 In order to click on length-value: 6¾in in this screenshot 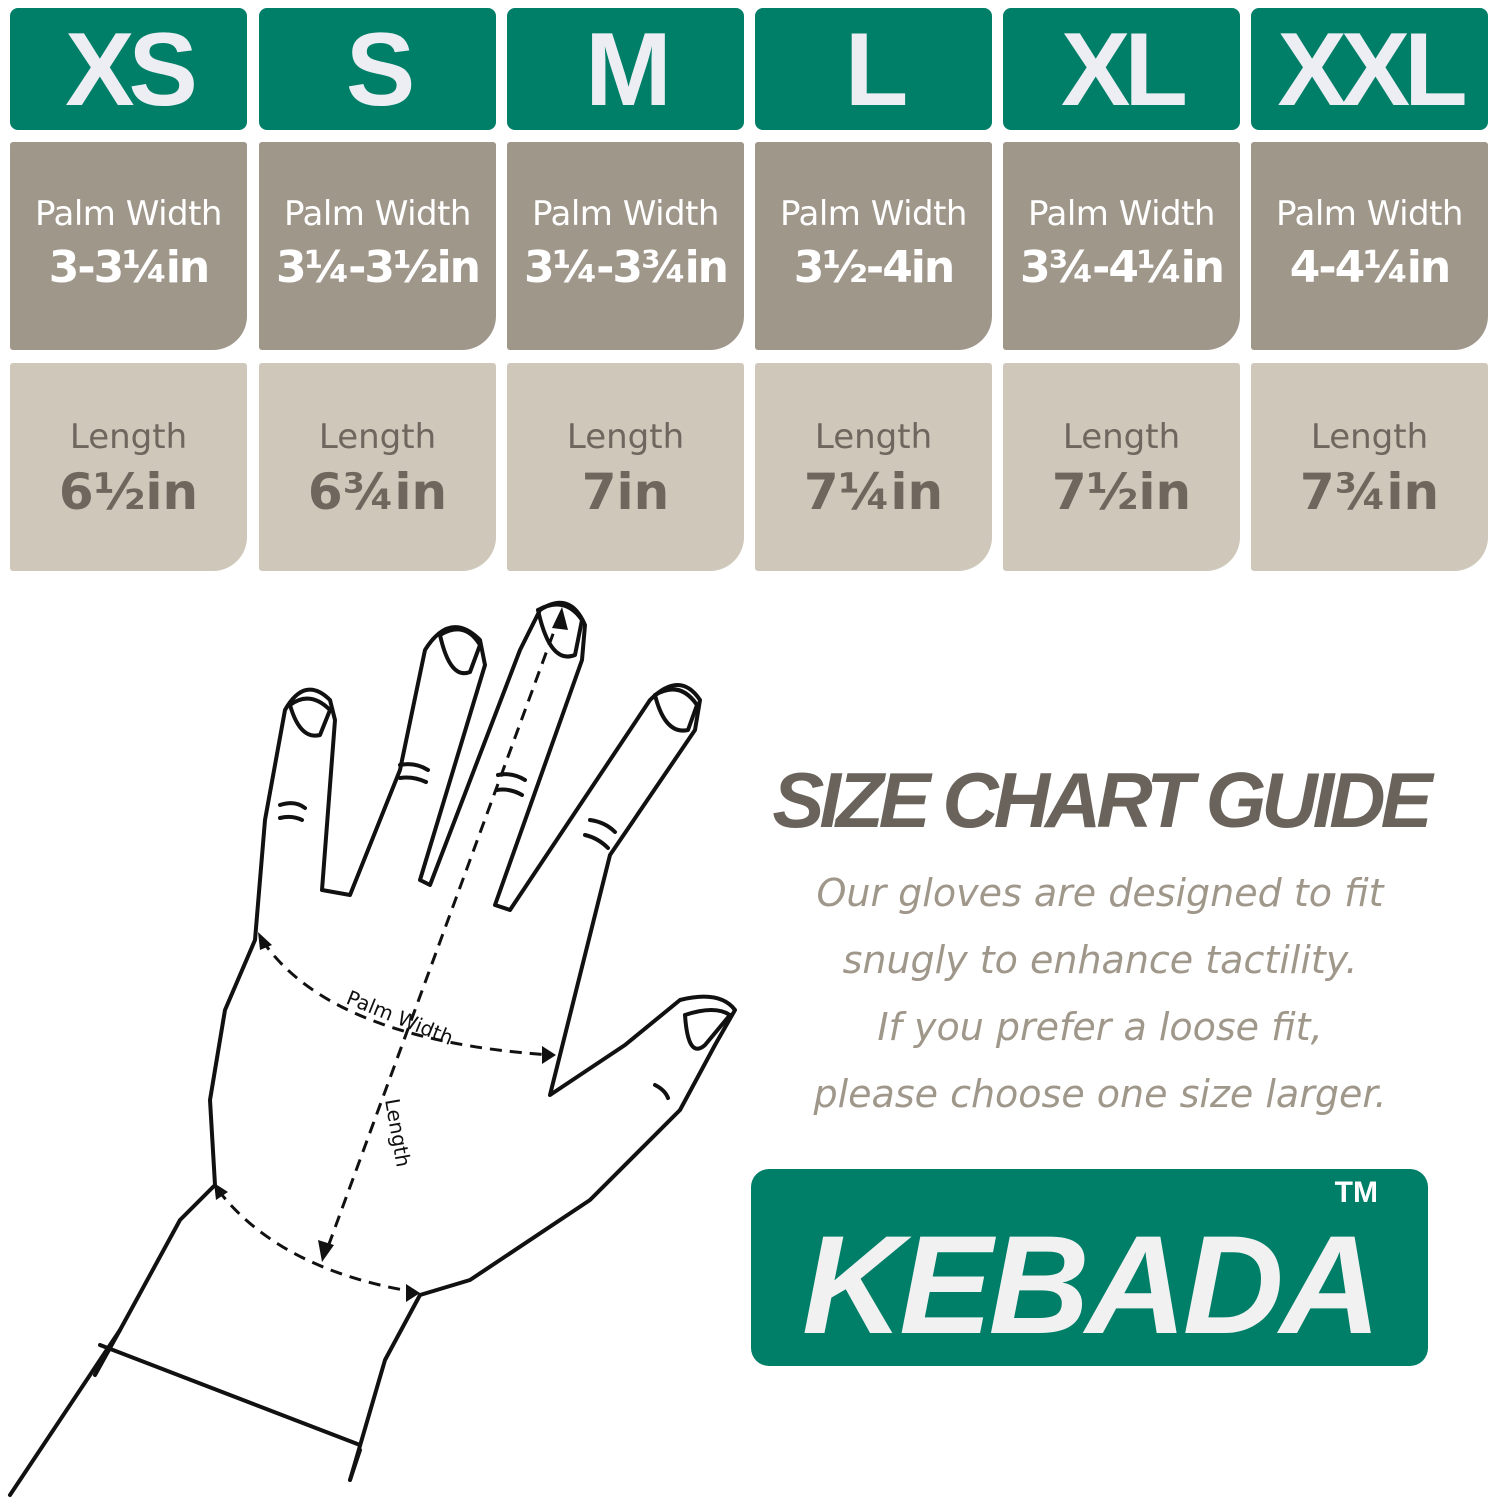, I will do `click(377, 492)`.